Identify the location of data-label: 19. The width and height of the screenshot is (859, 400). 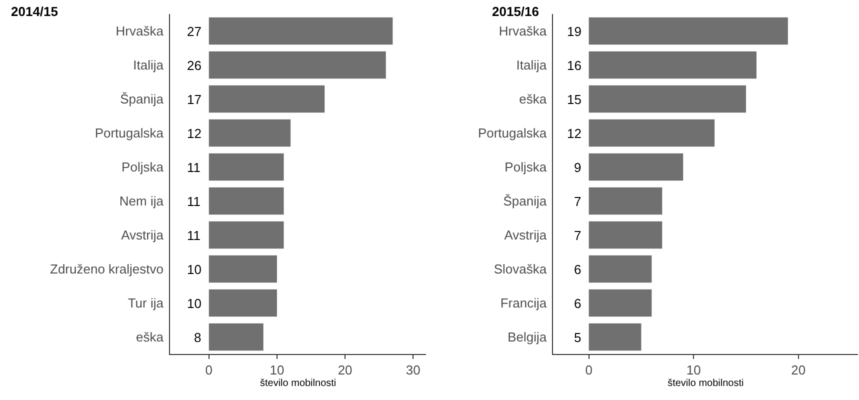
(574, 31).